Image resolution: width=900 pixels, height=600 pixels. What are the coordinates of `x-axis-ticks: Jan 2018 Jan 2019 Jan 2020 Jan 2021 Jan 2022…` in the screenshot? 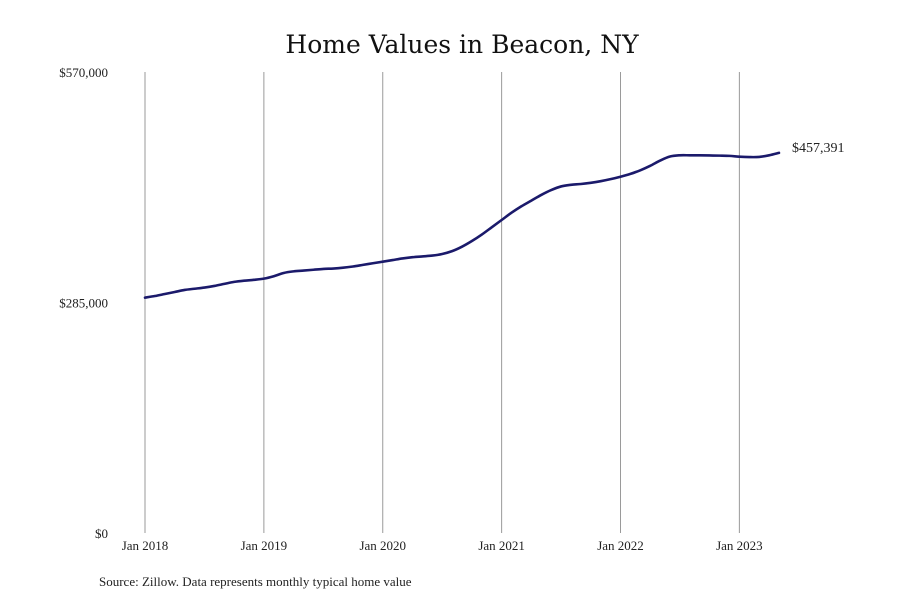 It's located at (442, 545).